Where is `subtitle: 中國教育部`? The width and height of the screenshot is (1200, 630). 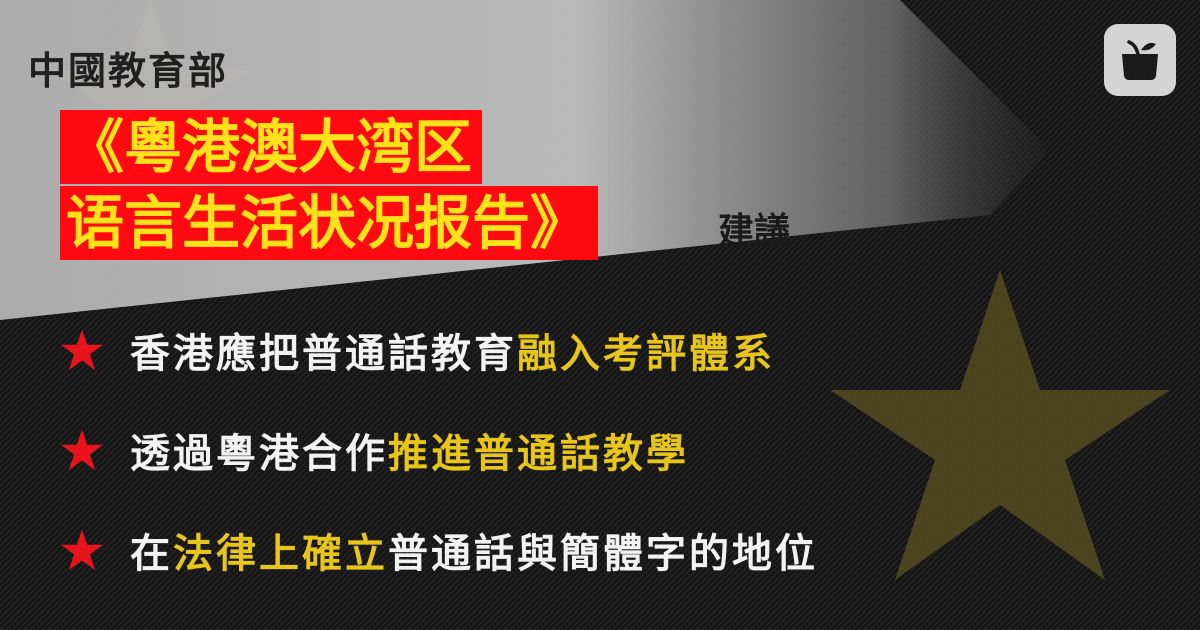 subtitle: 中國教育部 is located at coordinates (128, 71).